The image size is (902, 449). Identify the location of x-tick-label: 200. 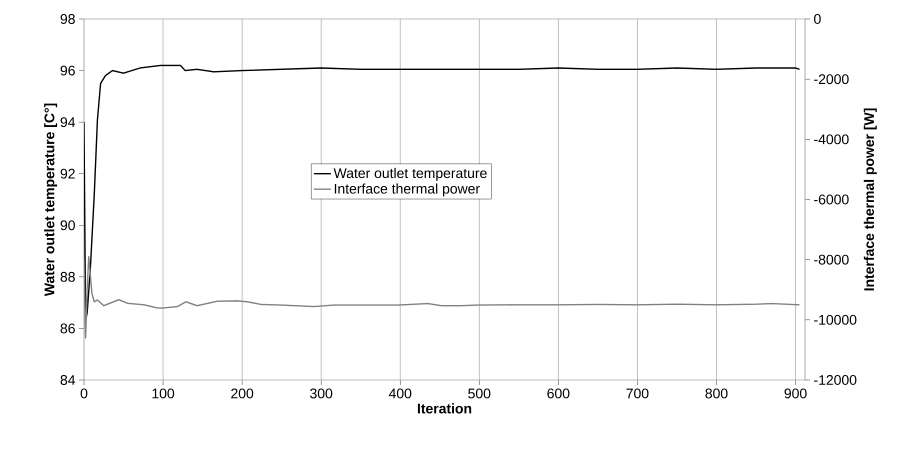
(242, 393).